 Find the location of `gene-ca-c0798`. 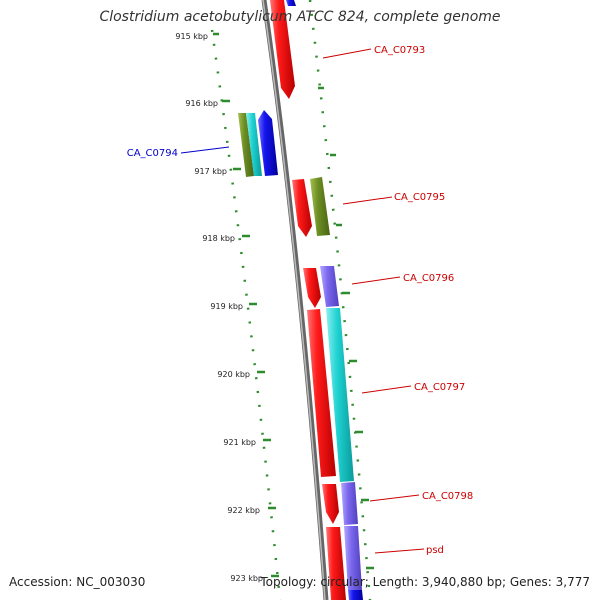

gene-ca-c0798 is located at coordinates (349, 503).